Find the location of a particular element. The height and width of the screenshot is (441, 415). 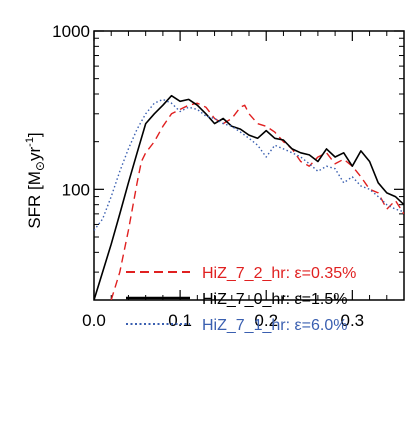

y-axis-label: SFR [M⊙yr-1] is located at coordinates (35, 180).